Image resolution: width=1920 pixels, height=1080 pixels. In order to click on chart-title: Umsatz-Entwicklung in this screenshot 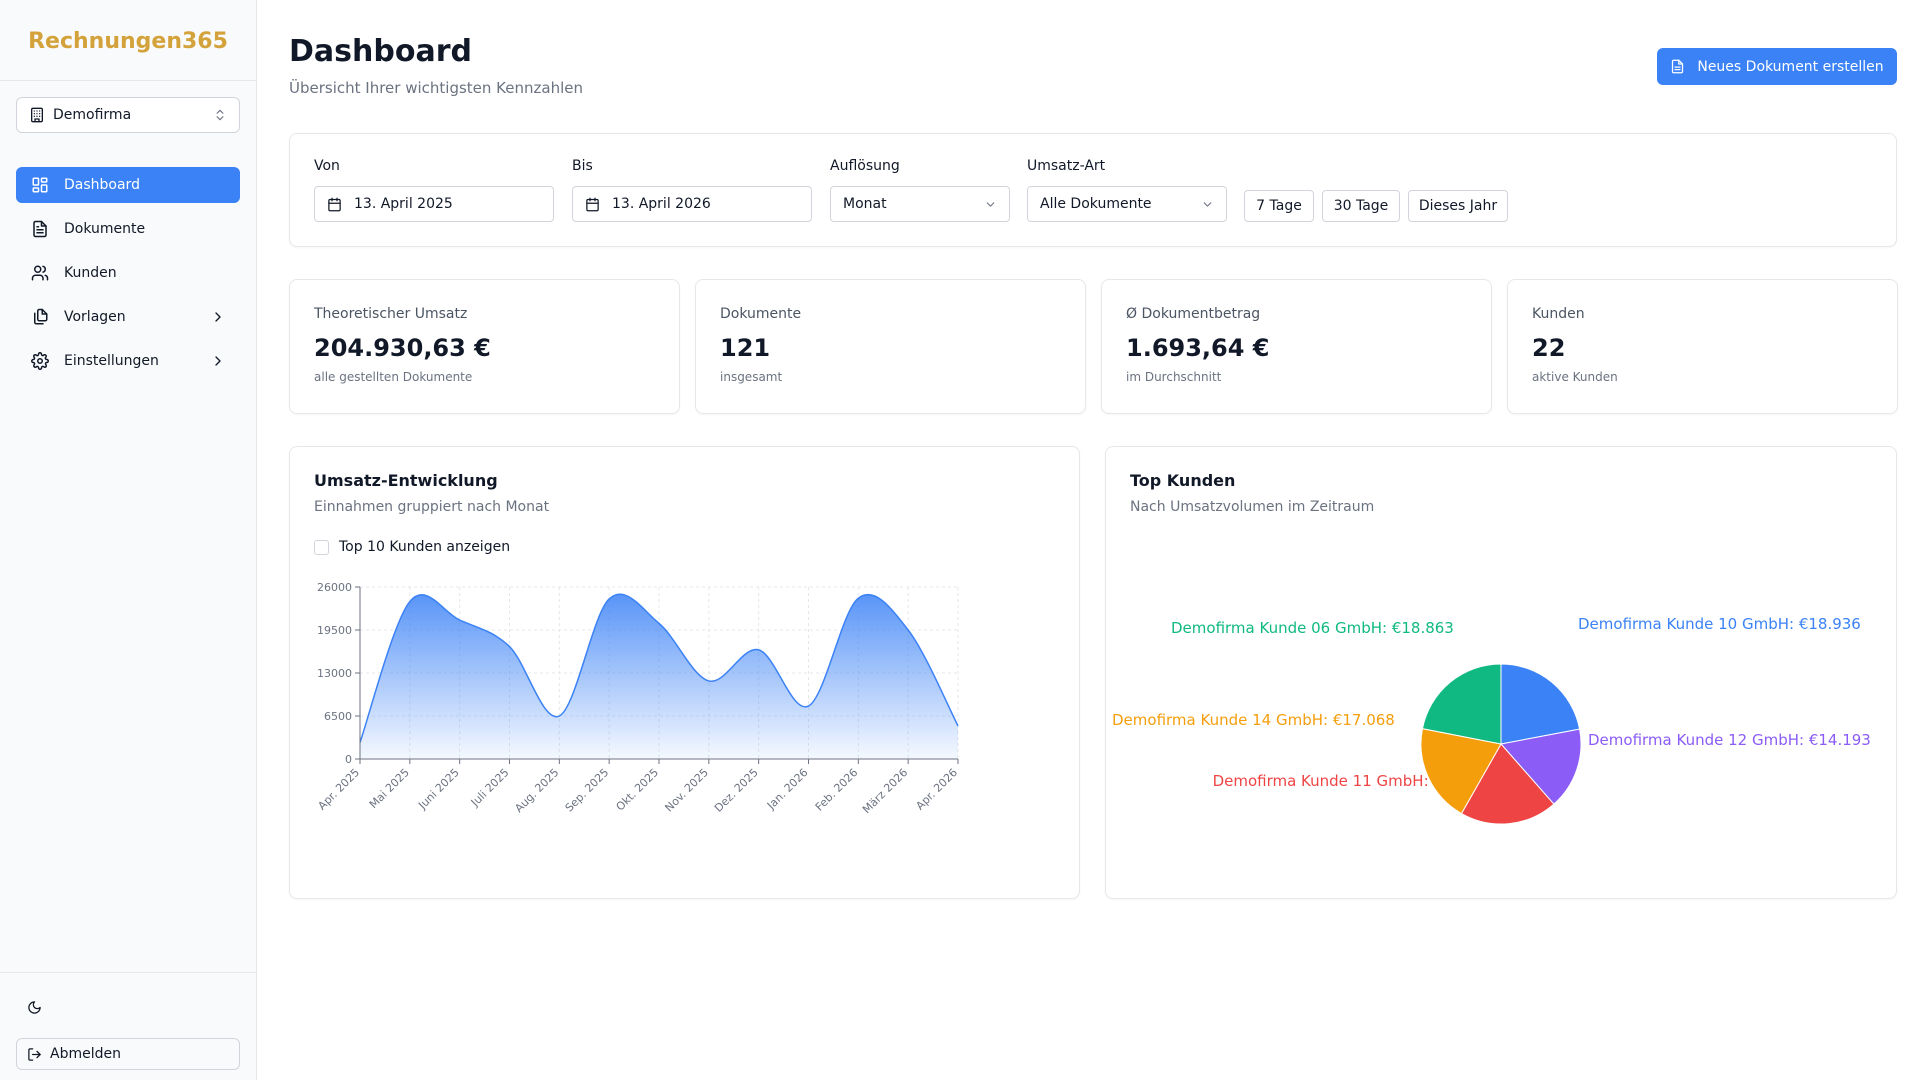, I will do `click(406, 480)`.